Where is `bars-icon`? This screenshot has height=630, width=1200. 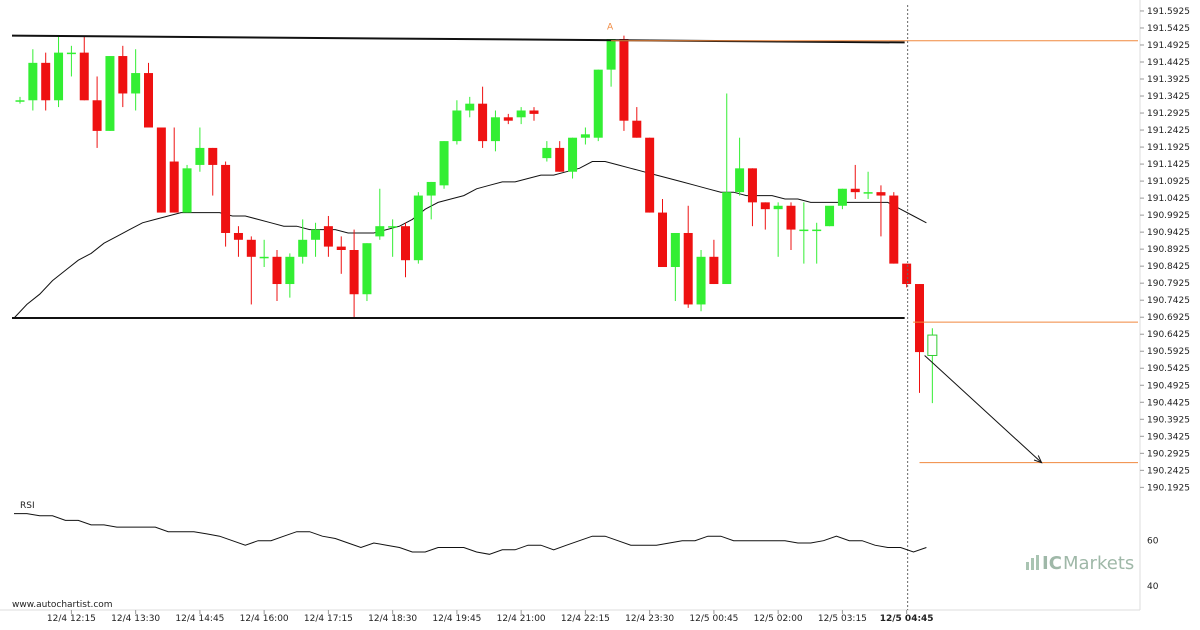
bars-icon is located at coordinates (1032, 562).